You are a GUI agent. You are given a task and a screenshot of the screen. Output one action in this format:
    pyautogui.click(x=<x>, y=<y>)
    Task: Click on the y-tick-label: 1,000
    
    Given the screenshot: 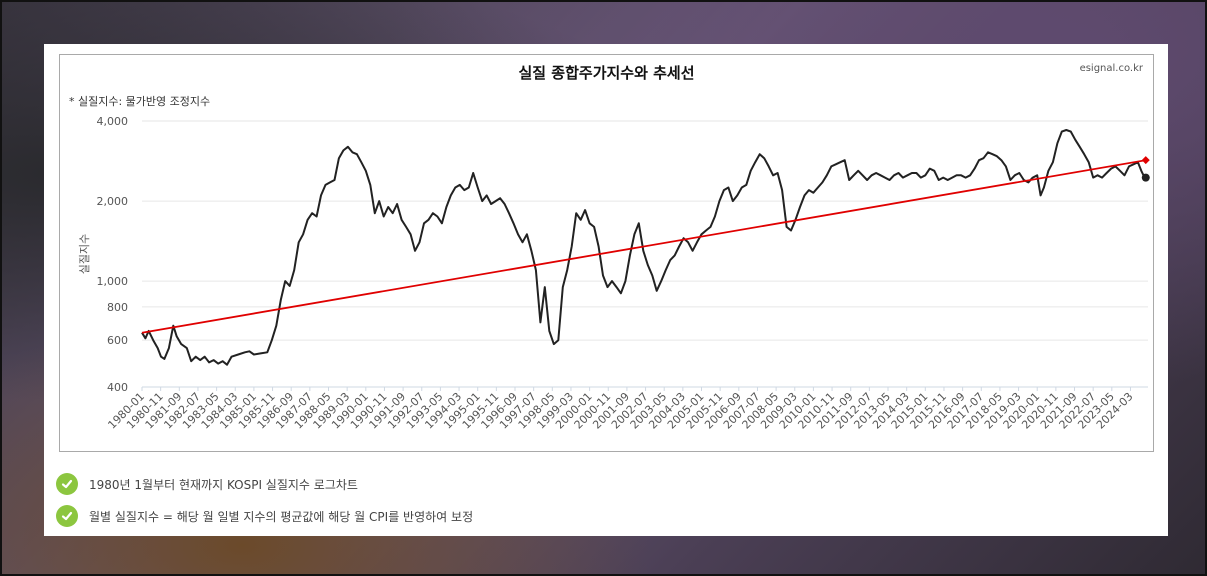 What is the action you would take?
    pyautogui.click(x=113, y=281)
    